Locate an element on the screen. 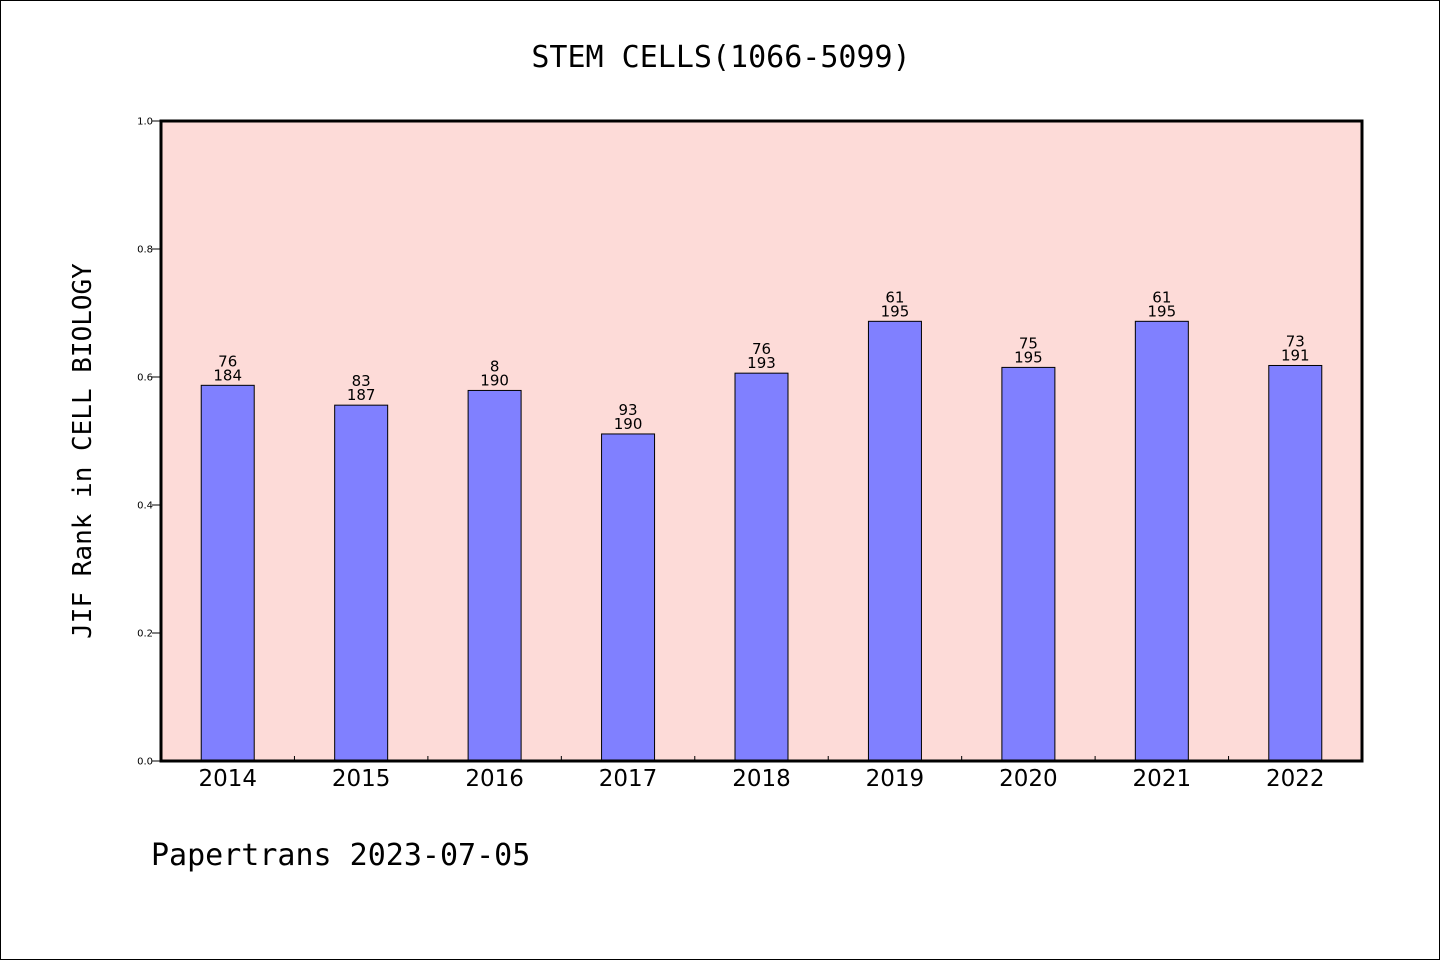 Image resolution: width=1440 pixels, height=961 pixels. y-tick-label: 0.8 is located at coordinates (145, 250).